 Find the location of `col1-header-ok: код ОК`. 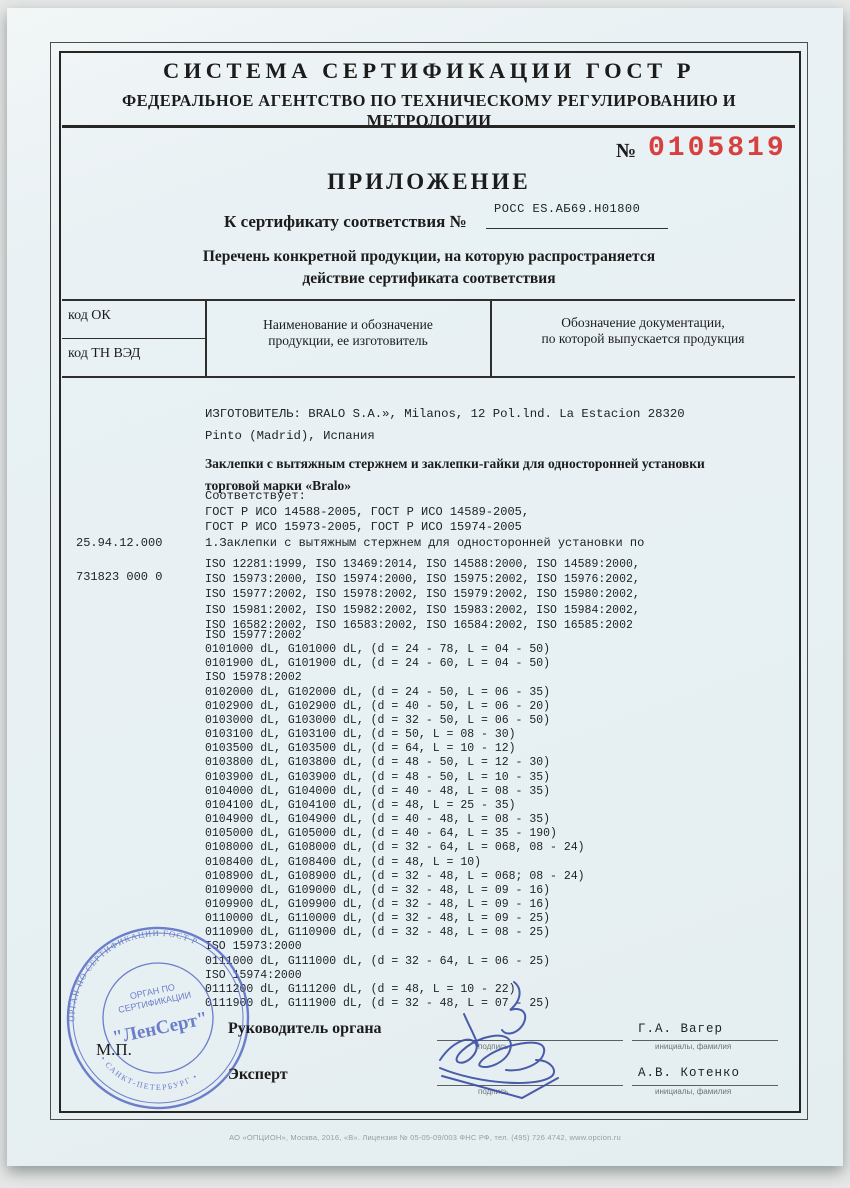

col1-header-ok: код ОК is located at coordinates (89, 315).